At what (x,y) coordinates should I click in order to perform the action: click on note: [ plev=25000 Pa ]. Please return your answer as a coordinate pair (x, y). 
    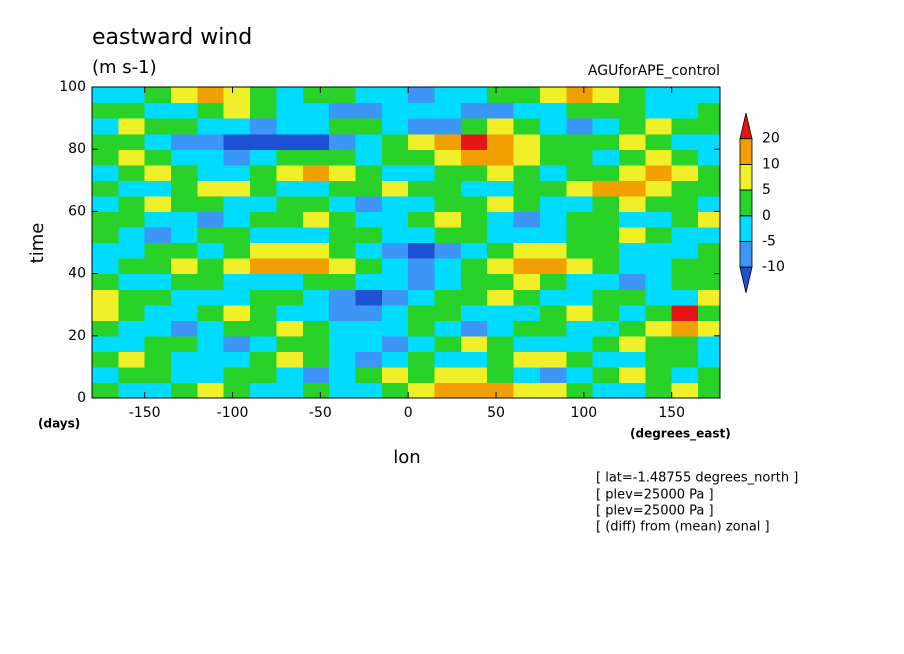
    Looking at the image, I should click on (655, 511).